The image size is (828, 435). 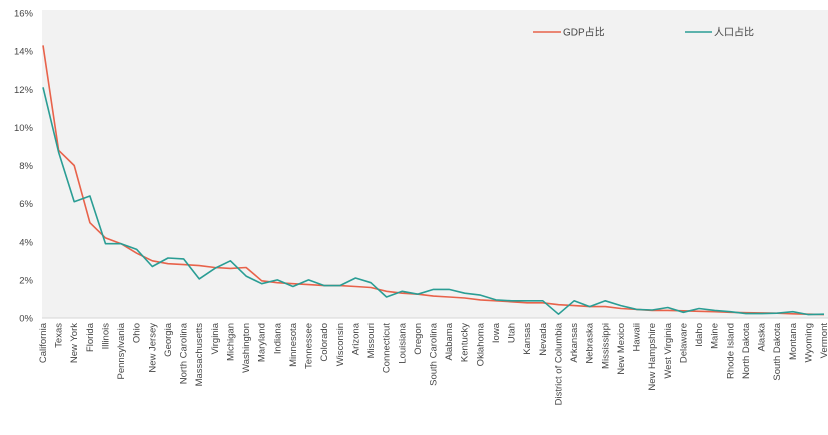 What do you see at coordinates (699, 335) in the screenshot?
I see `x-tick-label: Idaho` at bounding box center [699, 335].